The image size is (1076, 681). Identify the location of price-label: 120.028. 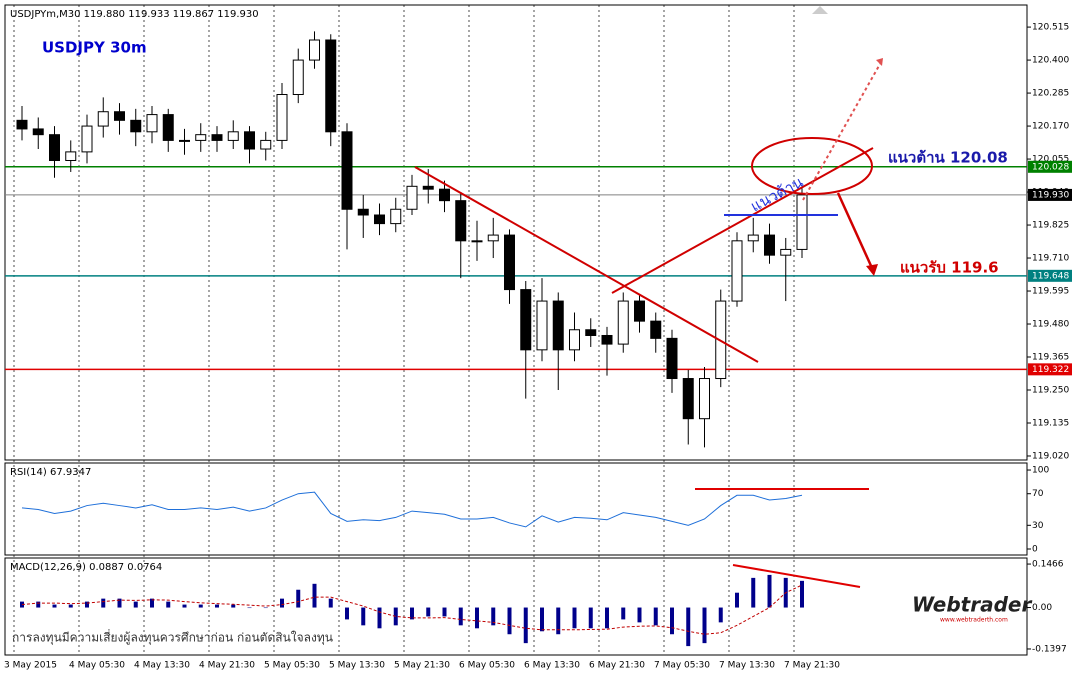
(1050, 167).